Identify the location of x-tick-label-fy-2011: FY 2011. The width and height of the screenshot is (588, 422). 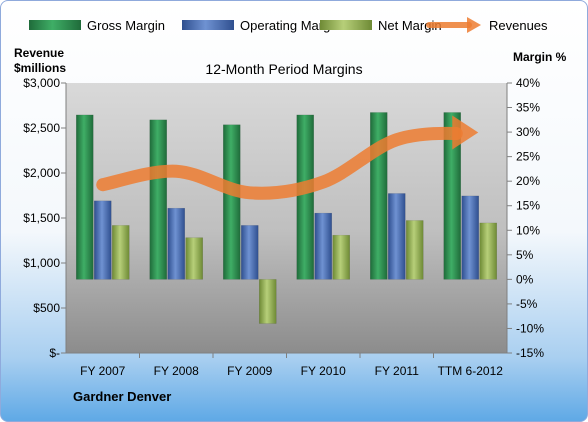
(397, 371).